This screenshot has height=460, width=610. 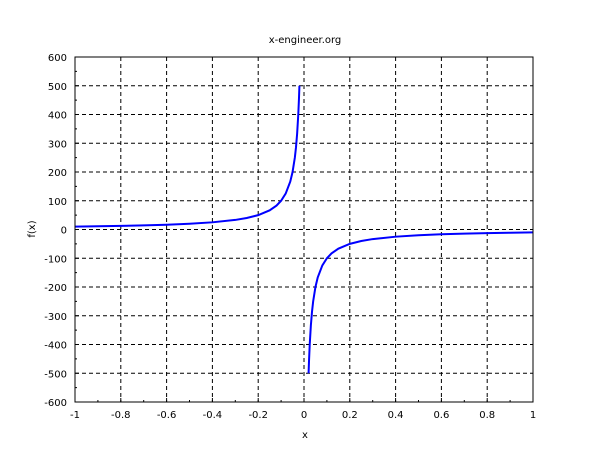 I want to click on y-tick-label: 200, so click(x=57, y=173).